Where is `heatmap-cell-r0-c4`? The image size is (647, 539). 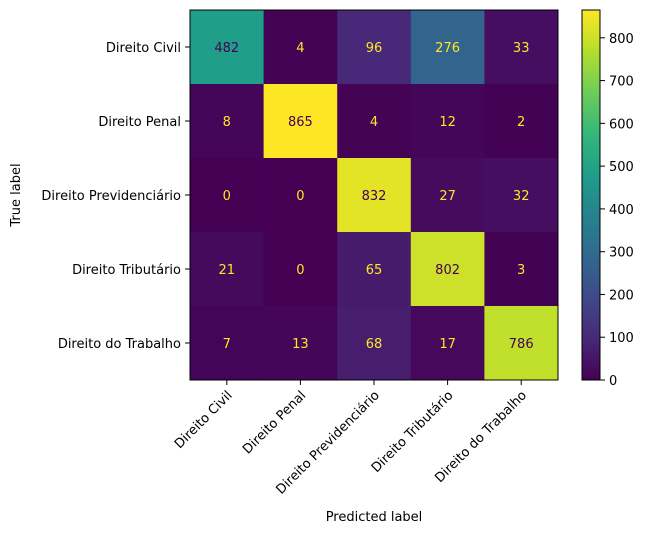
heatmap-cell-r0-c4 is located at coordinates (521, 47).